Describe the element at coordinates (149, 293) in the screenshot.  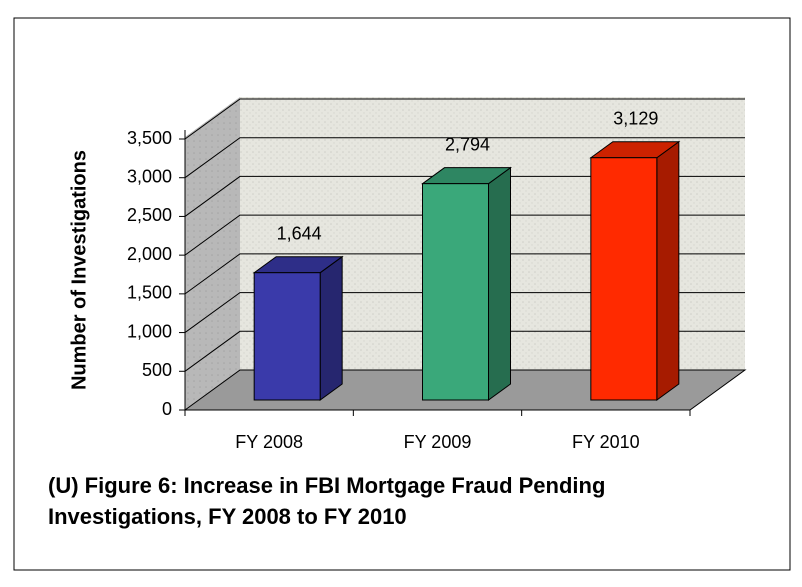
I see `y-tick-label: 1,500` at that location.